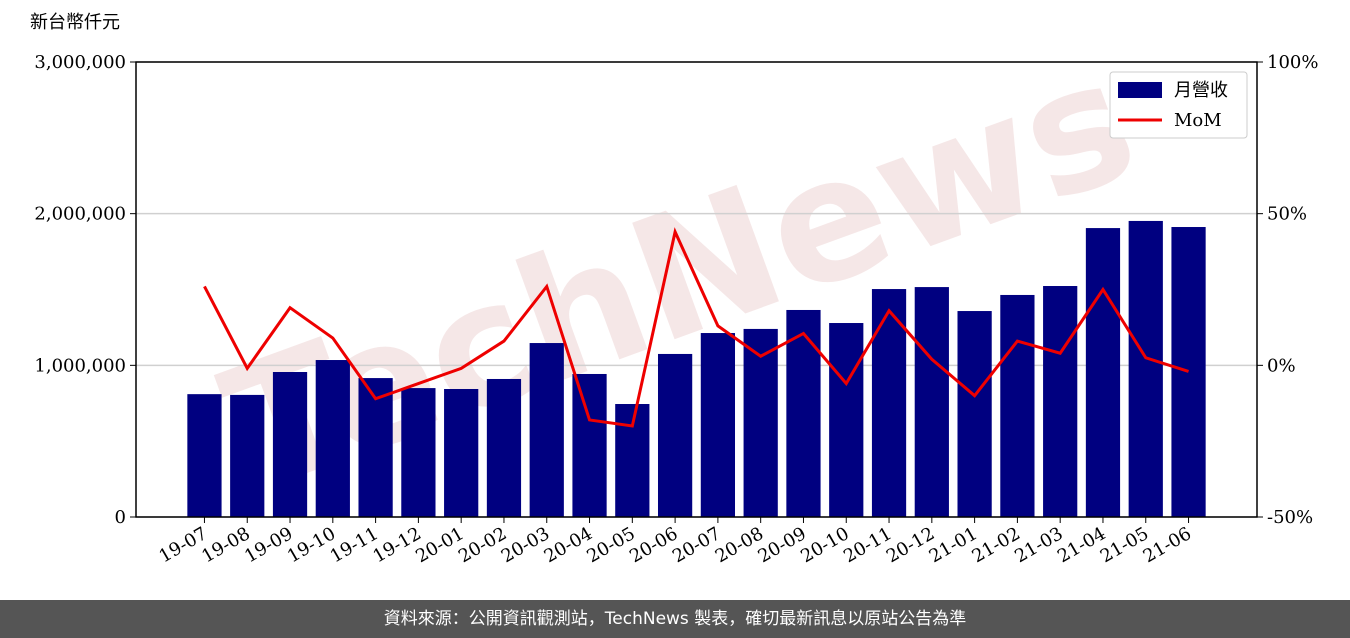 This screenshot has width=1350, height=638. What do you see at coordinates (1281, 365) in the screenshot?
I see `y2-tick-label: 0%` at bounding box center [1281, 365].